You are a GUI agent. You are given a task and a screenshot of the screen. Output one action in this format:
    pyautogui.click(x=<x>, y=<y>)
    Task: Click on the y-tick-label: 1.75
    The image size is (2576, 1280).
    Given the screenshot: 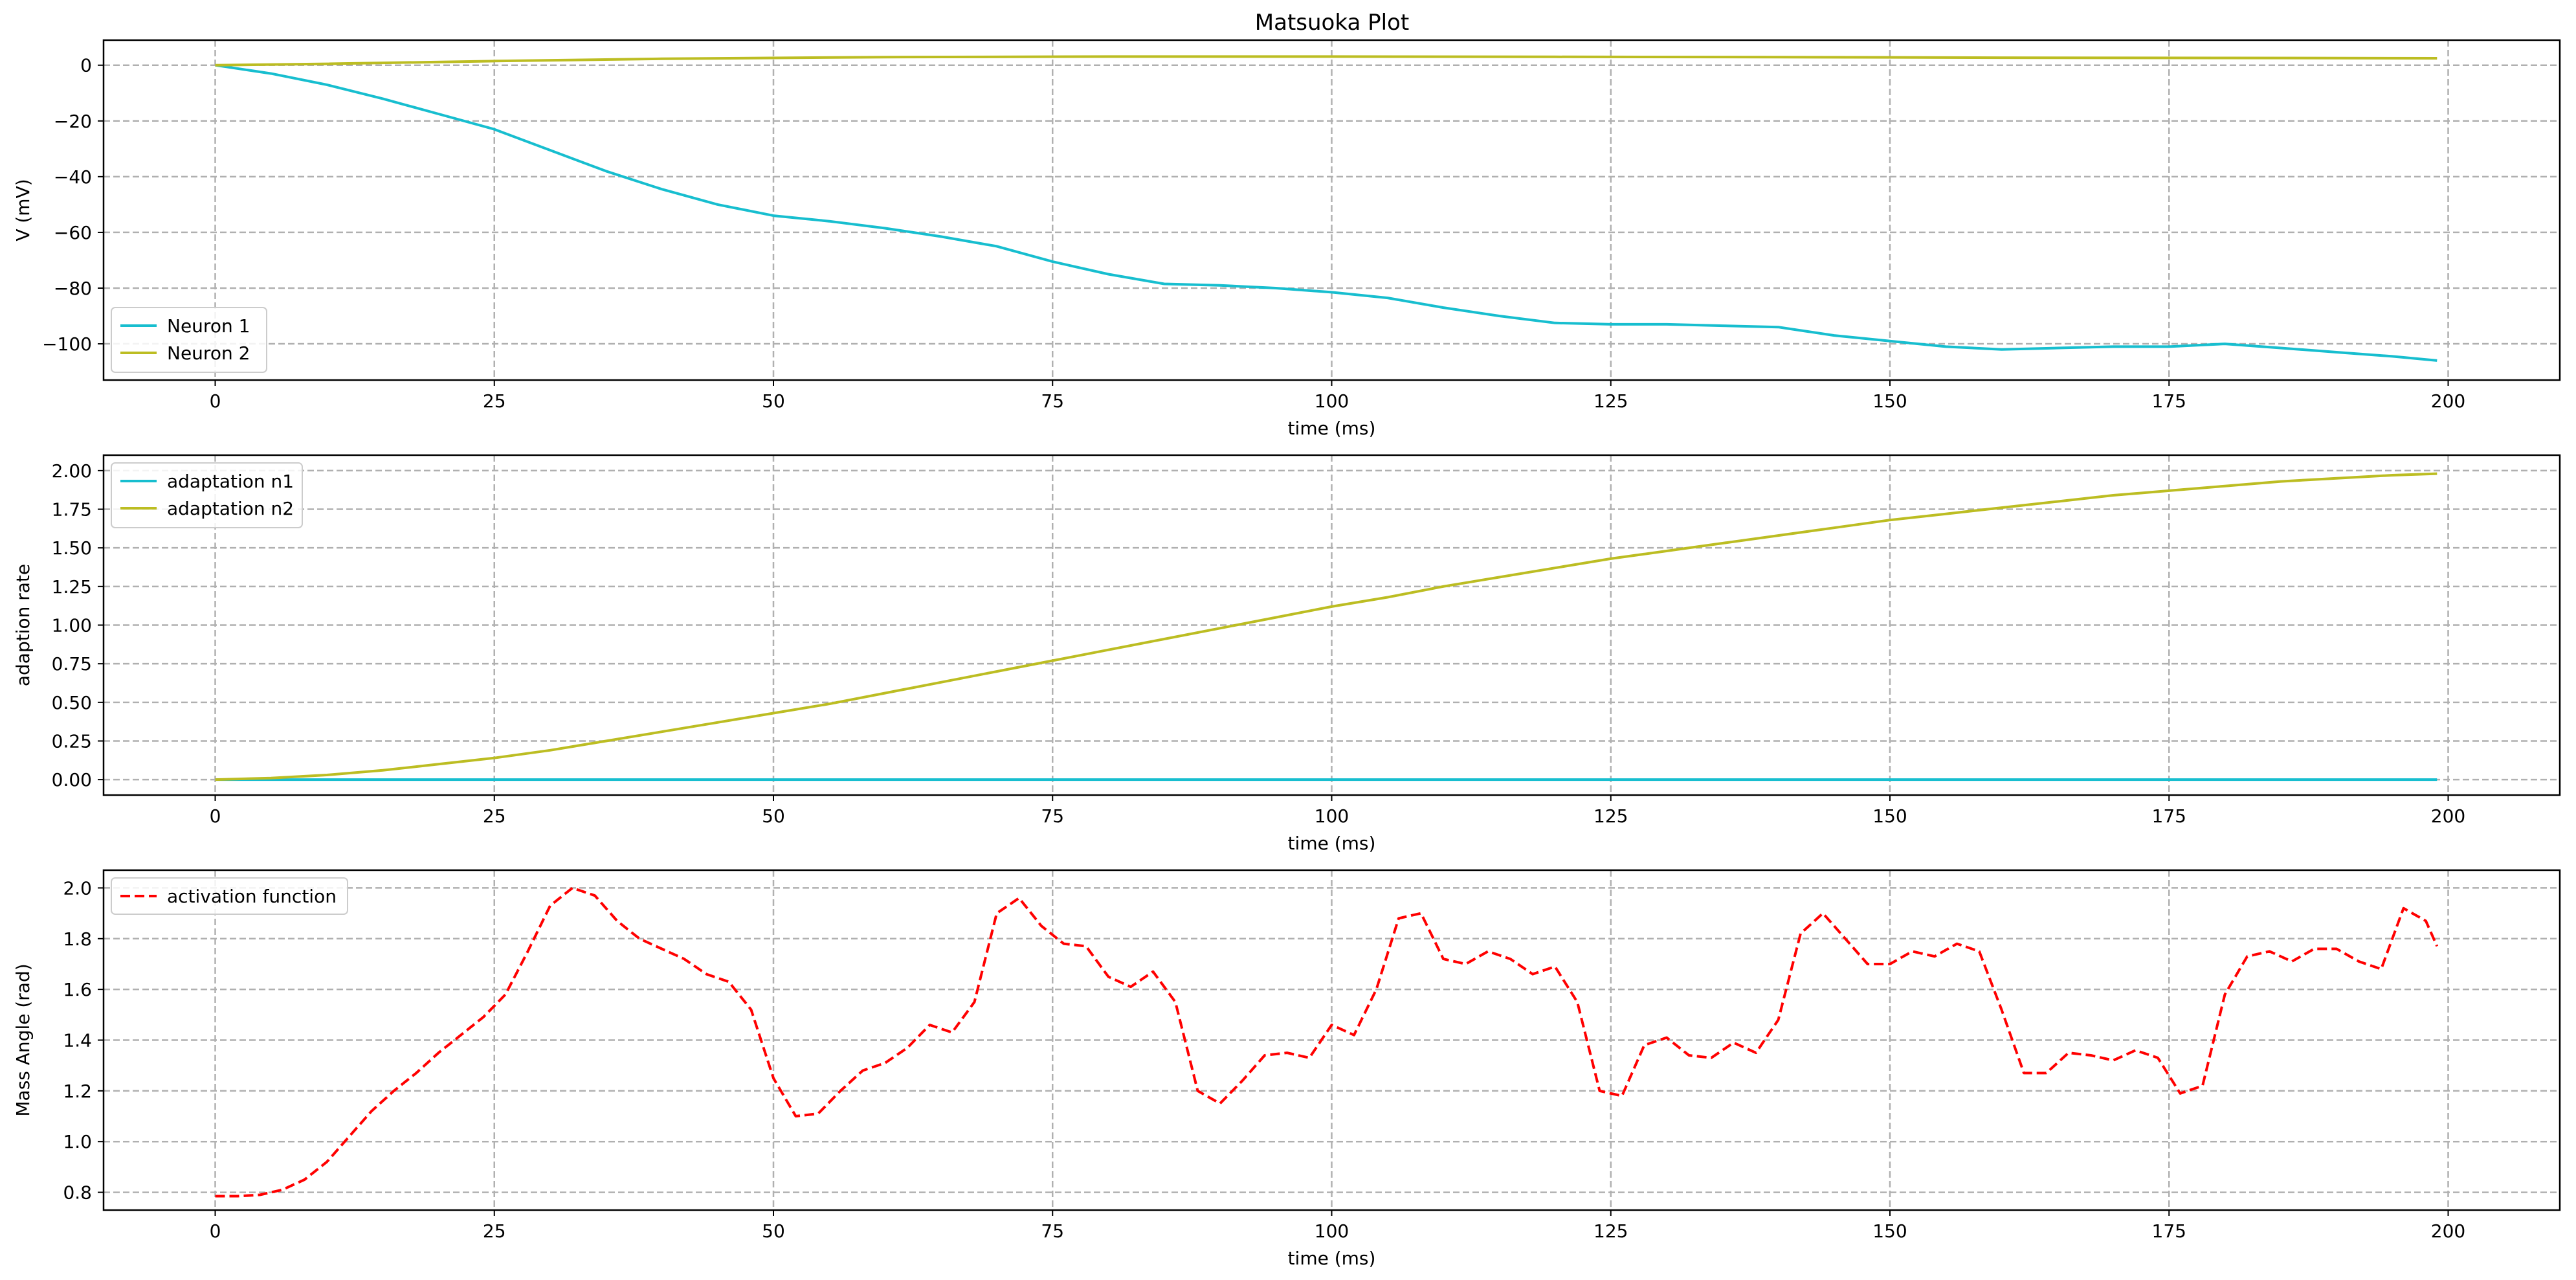 What is the action you would take?
    pyautogui.click(x=72, y=510)
    